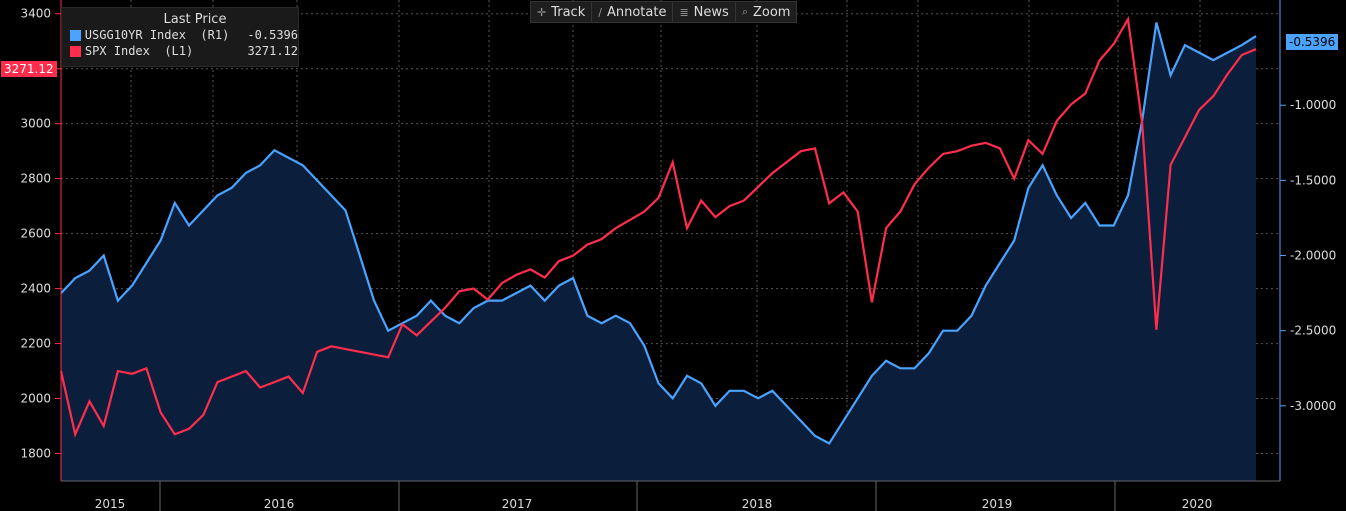 The image size is (1346, 511). Describe the element at coordinates (35, 14) in the screenshot. I see `left-tick-label: 3400` at that location.